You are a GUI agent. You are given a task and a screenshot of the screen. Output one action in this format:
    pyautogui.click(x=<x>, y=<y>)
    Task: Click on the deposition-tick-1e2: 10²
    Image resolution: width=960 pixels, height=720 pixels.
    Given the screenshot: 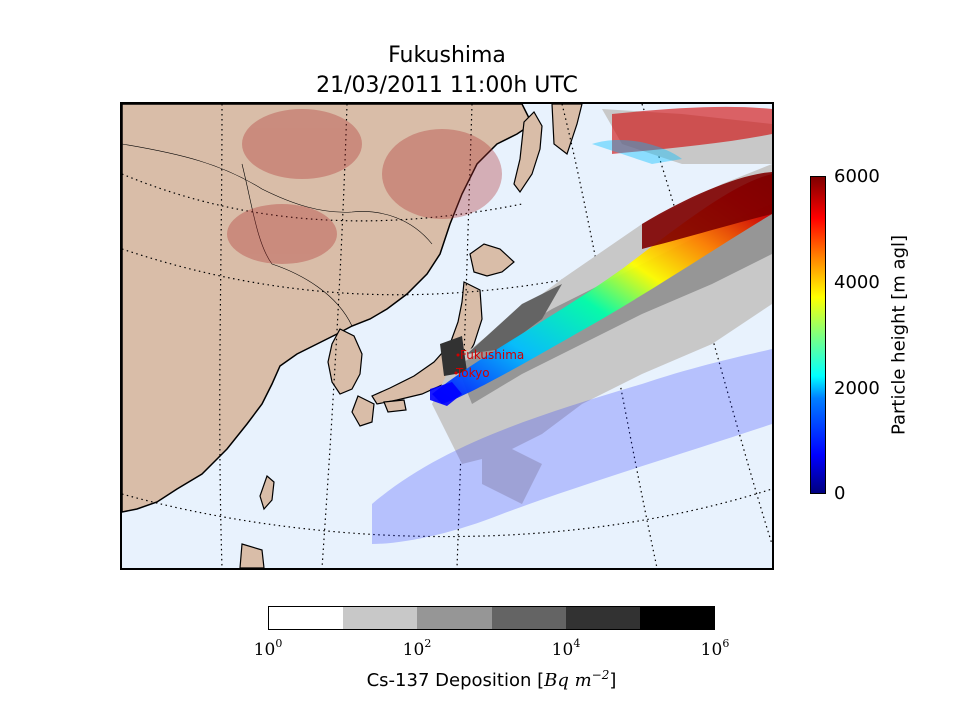 What is the action you would take?
    pyautogui.click(x=417, y=648)
    